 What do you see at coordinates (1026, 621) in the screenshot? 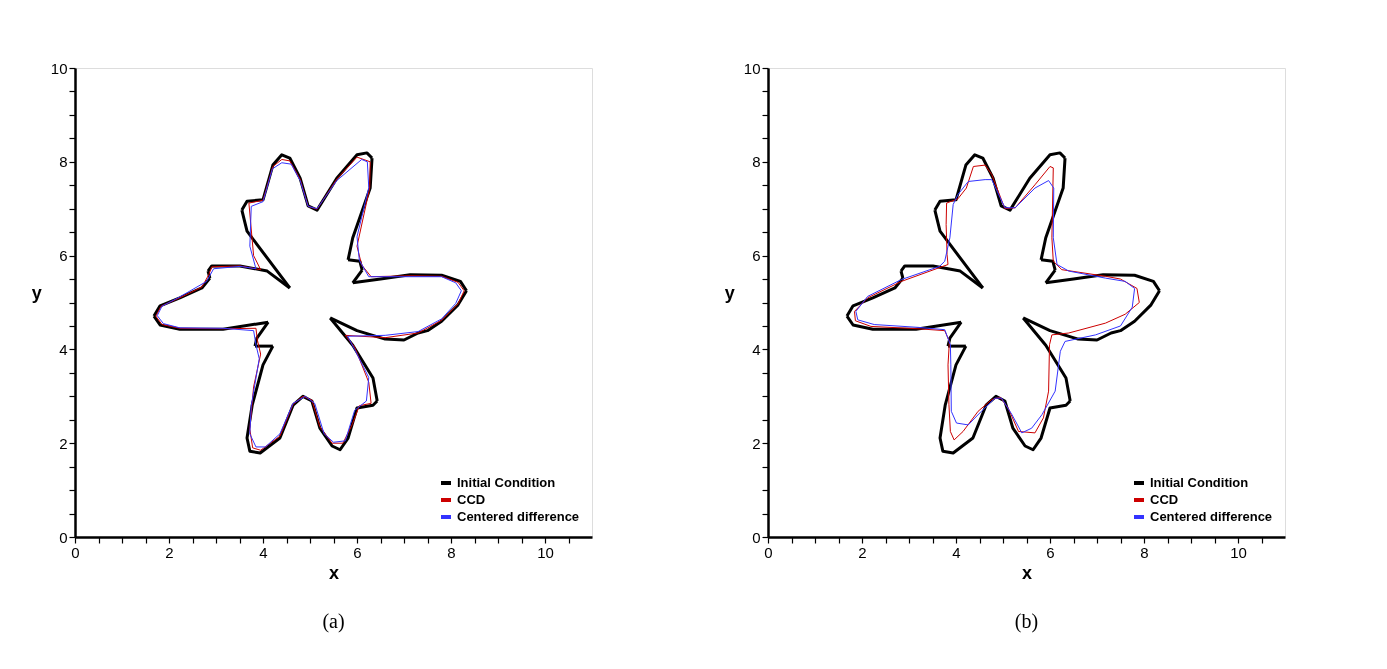
I see `text: (b)` at bounding box center [1026, 621].